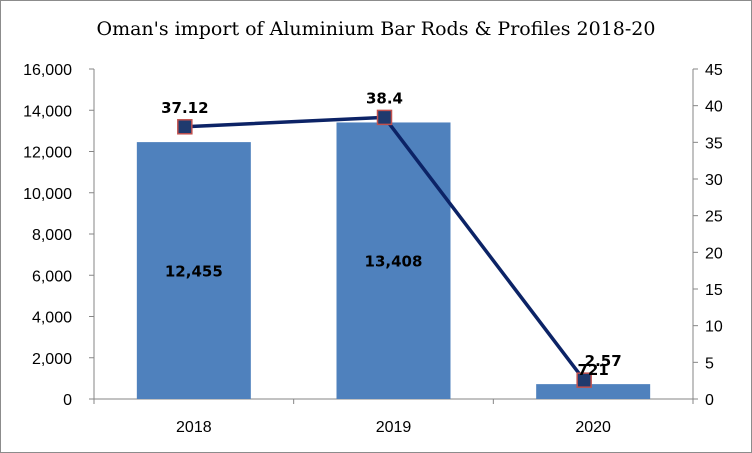 This screenshot has width=752, height=453. What do you see at coordinates (47, 153) in the screenshot?
I see `y-left-tick-label: 12,000` at bounding box center [47, 153].